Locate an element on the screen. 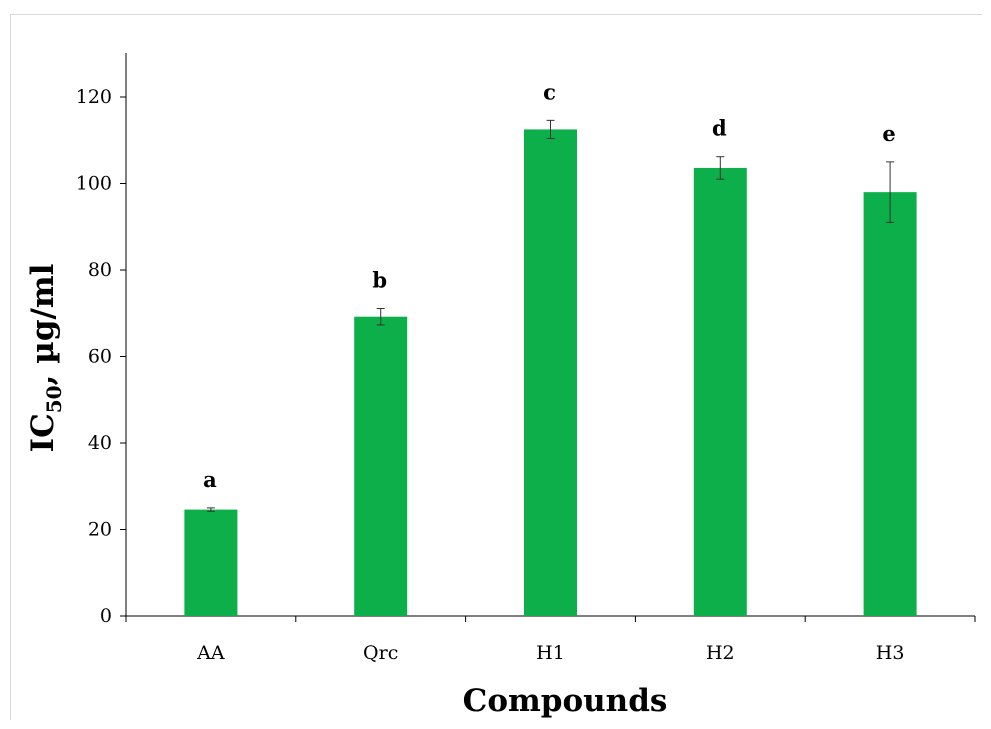 Image resolution: width=991 pixels, height=729 pixels. y-axis-title-rest: , µg/ml is located at coordinates (43, 325).